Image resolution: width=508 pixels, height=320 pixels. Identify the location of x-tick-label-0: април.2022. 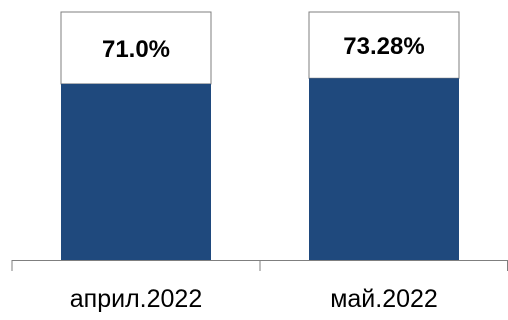
(136, 299).